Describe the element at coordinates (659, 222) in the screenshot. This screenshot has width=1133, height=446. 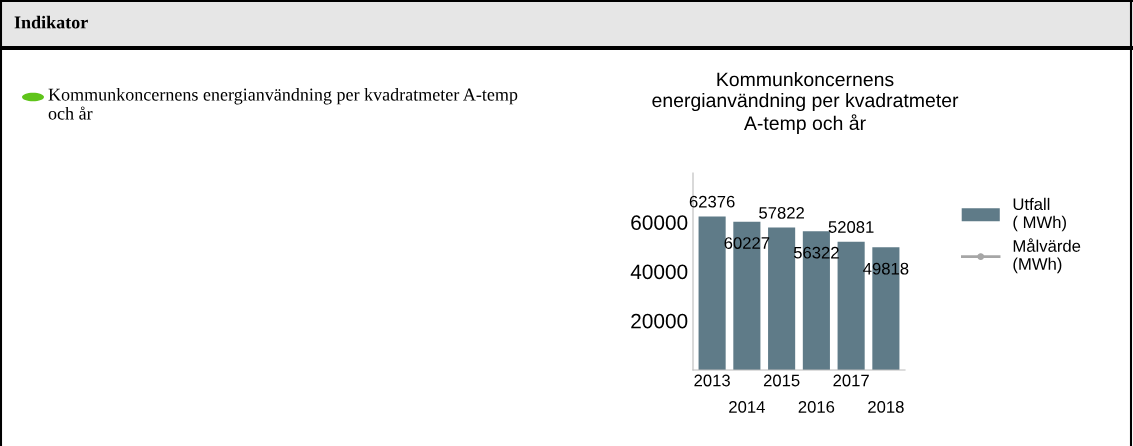
I see `y-tick-label: 60000` at that location.